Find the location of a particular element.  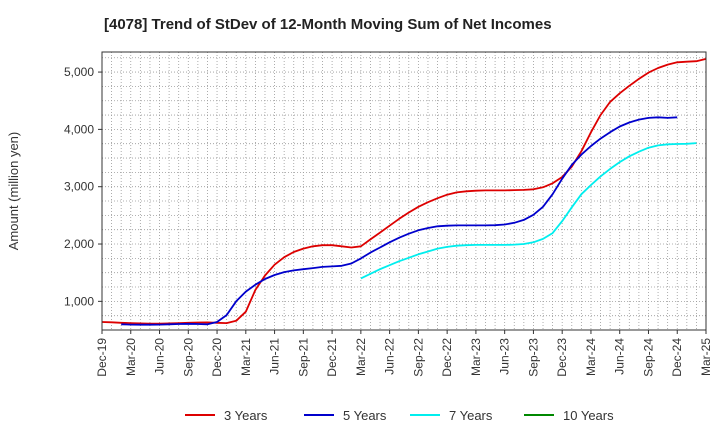

x-tick-label: Sep-24 is located at coordinates (648, 357).